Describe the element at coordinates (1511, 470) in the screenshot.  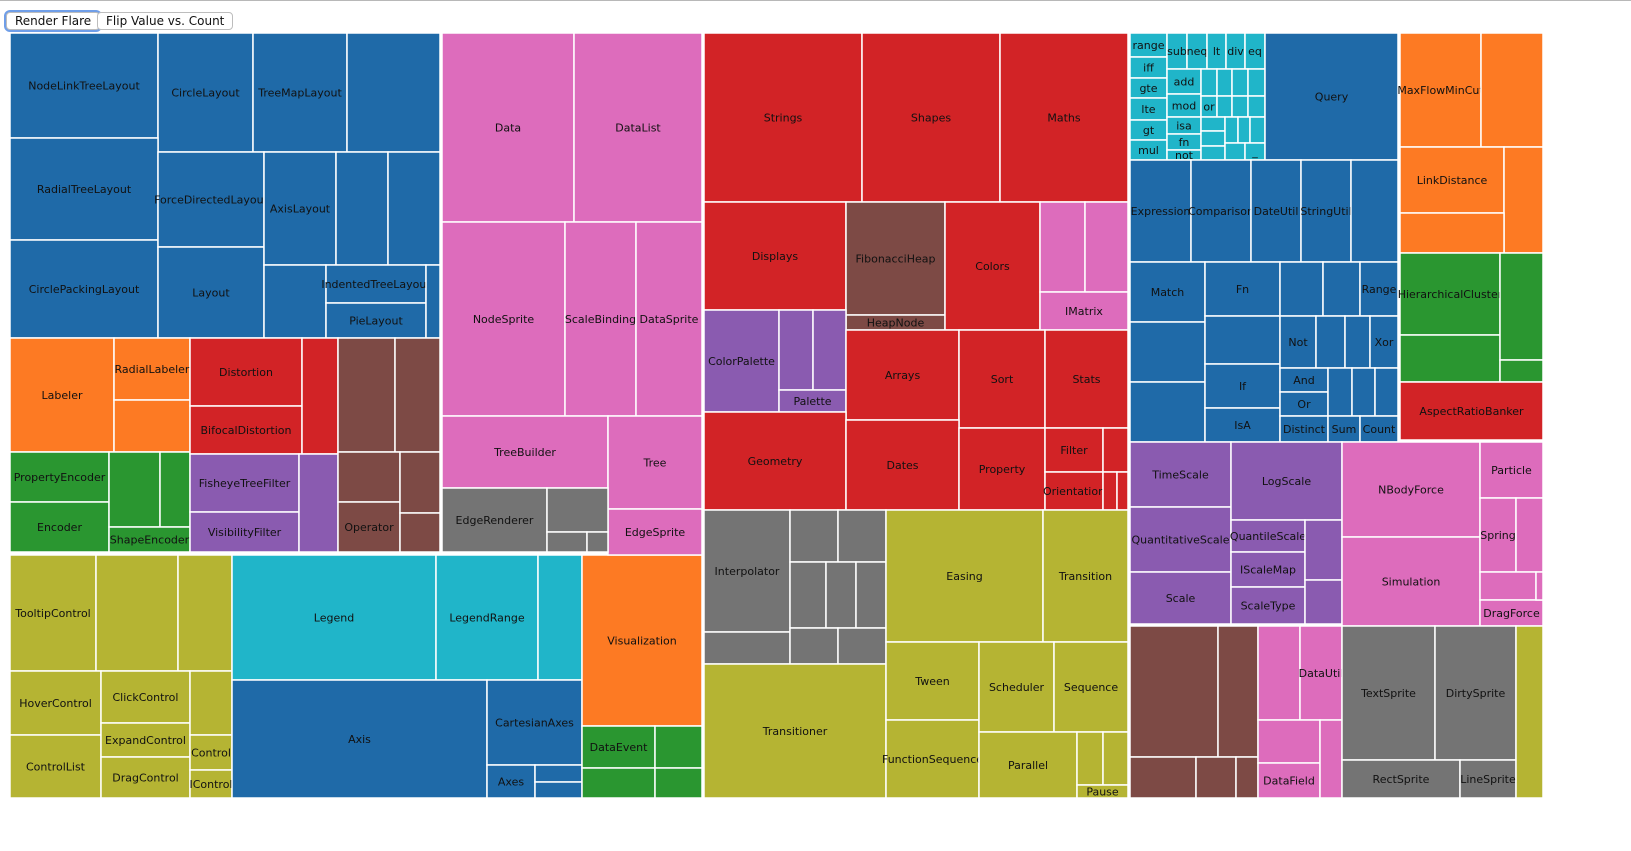
I see `treemap-cell-particle` at that location.